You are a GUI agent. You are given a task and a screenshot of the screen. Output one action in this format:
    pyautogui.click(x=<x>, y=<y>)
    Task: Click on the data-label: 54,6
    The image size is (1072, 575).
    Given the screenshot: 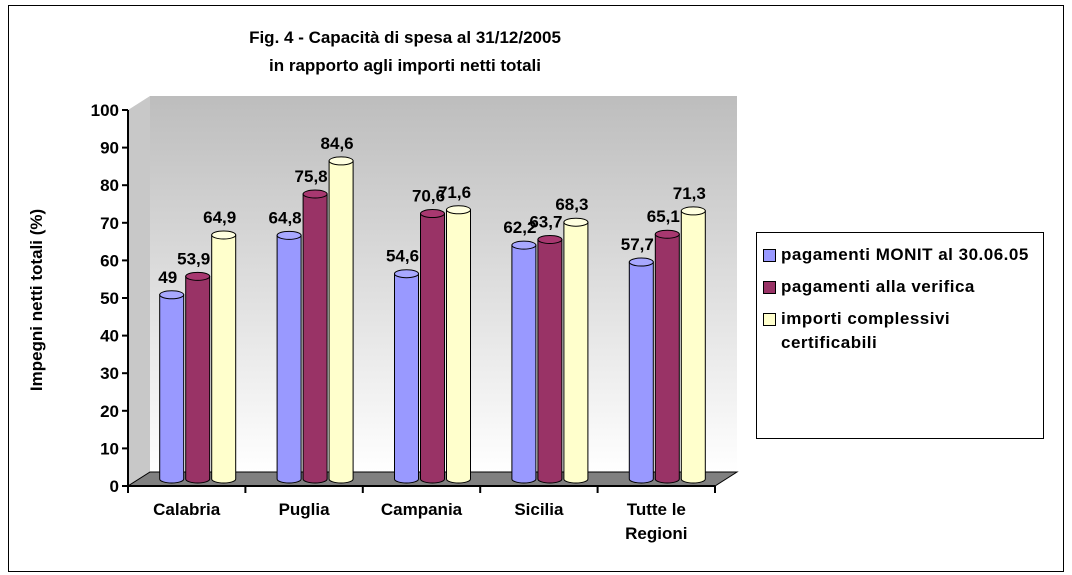 What is the action you would take?
    pyautogui.click(x=402, y=256)
    